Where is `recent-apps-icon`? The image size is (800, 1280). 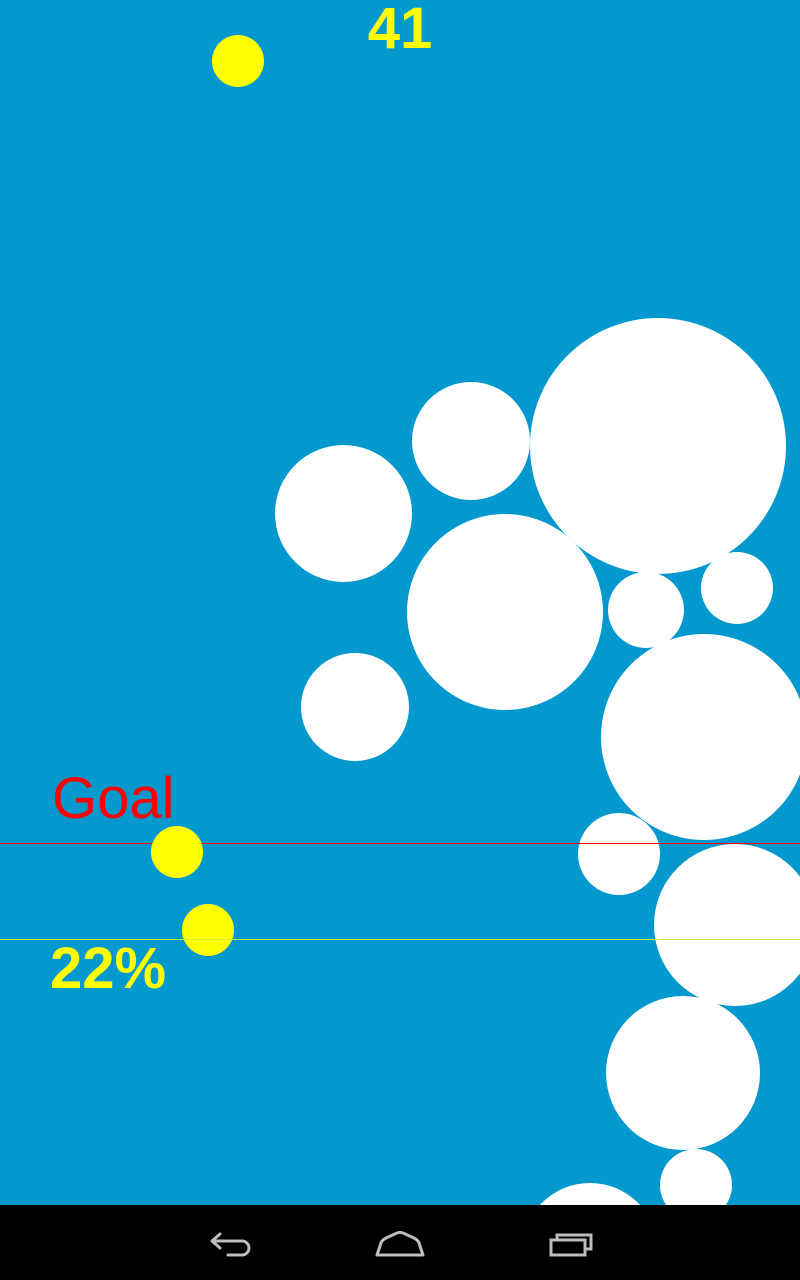
recent-apps-icon is located at coordinates (571, 1245).